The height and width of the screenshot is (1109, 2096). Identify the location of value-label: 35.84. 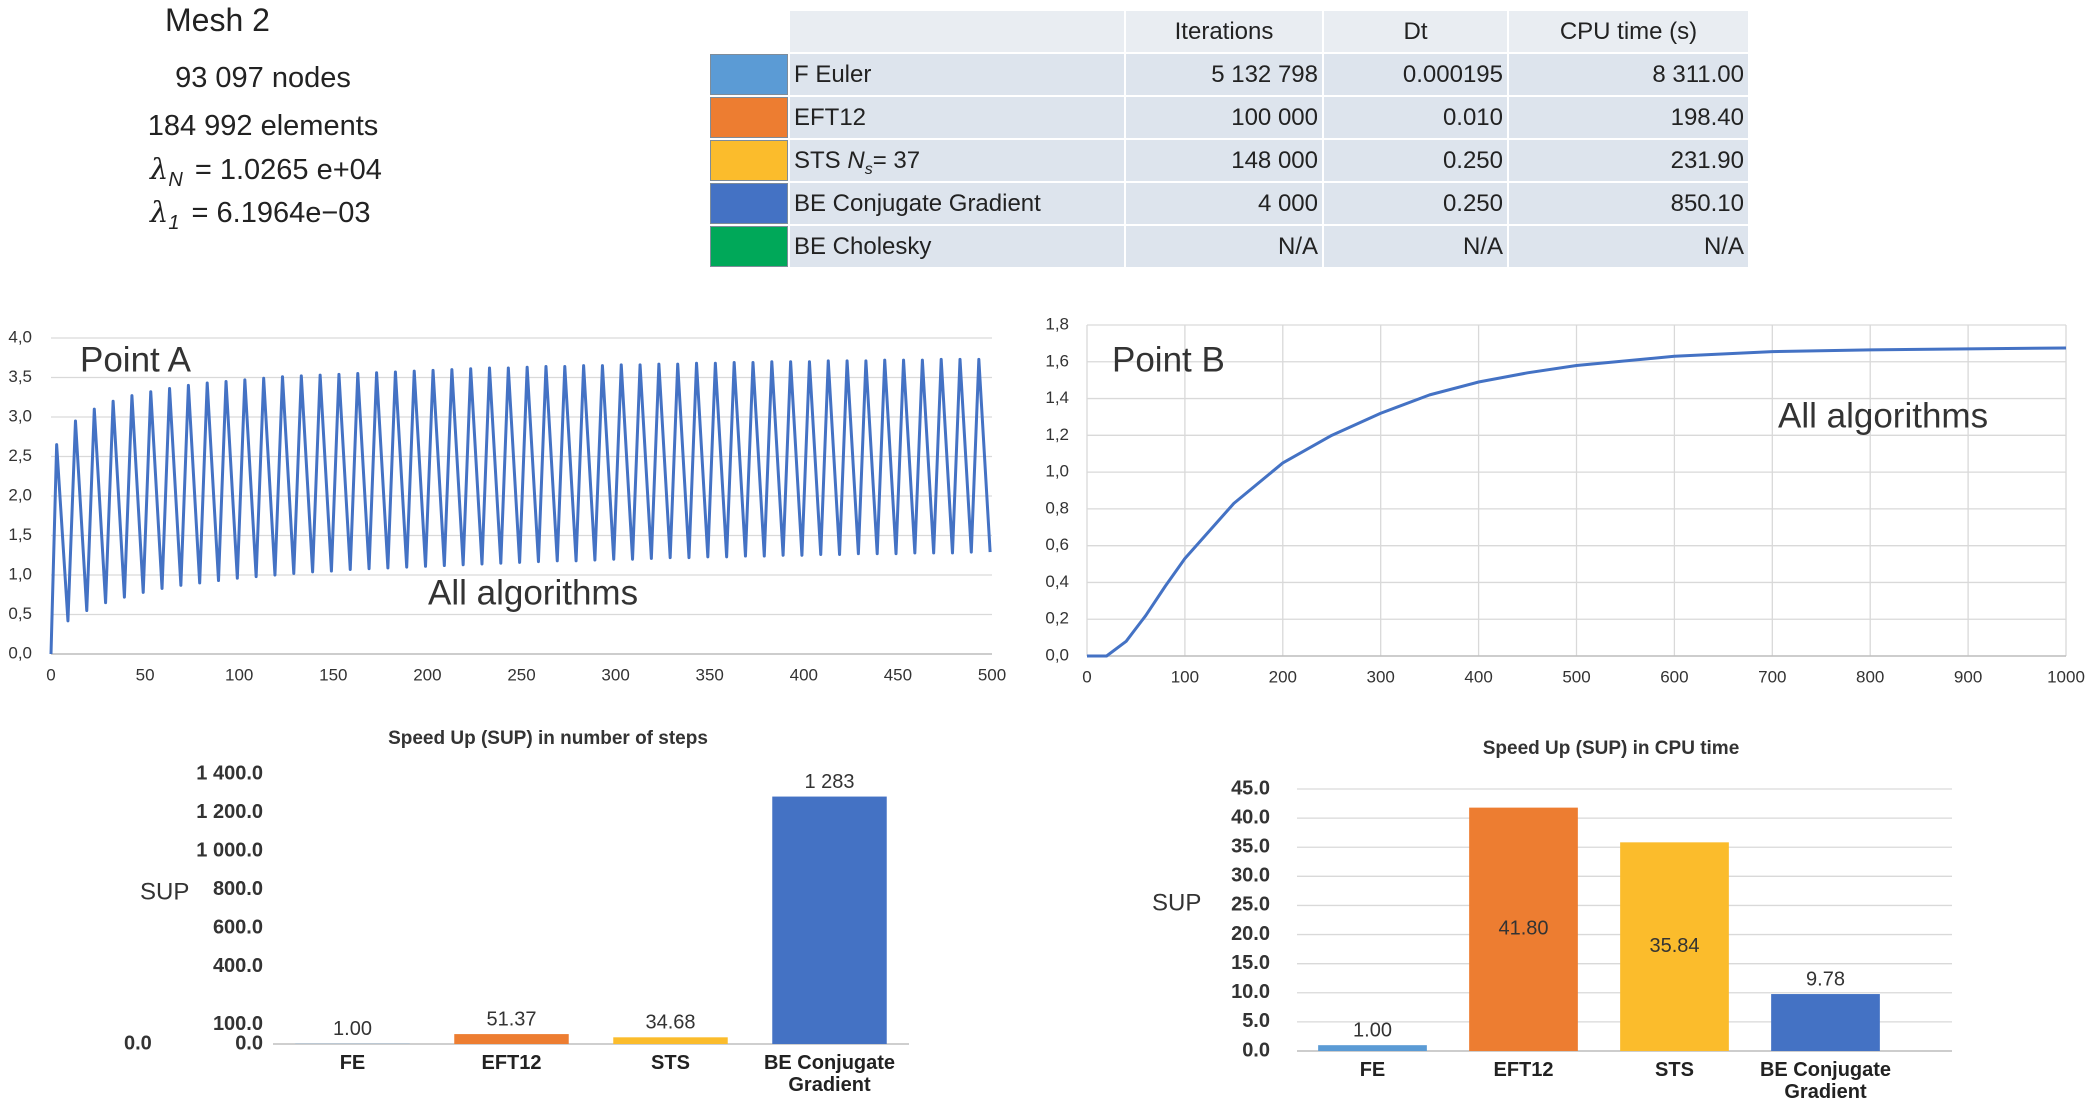
(1674, 946).